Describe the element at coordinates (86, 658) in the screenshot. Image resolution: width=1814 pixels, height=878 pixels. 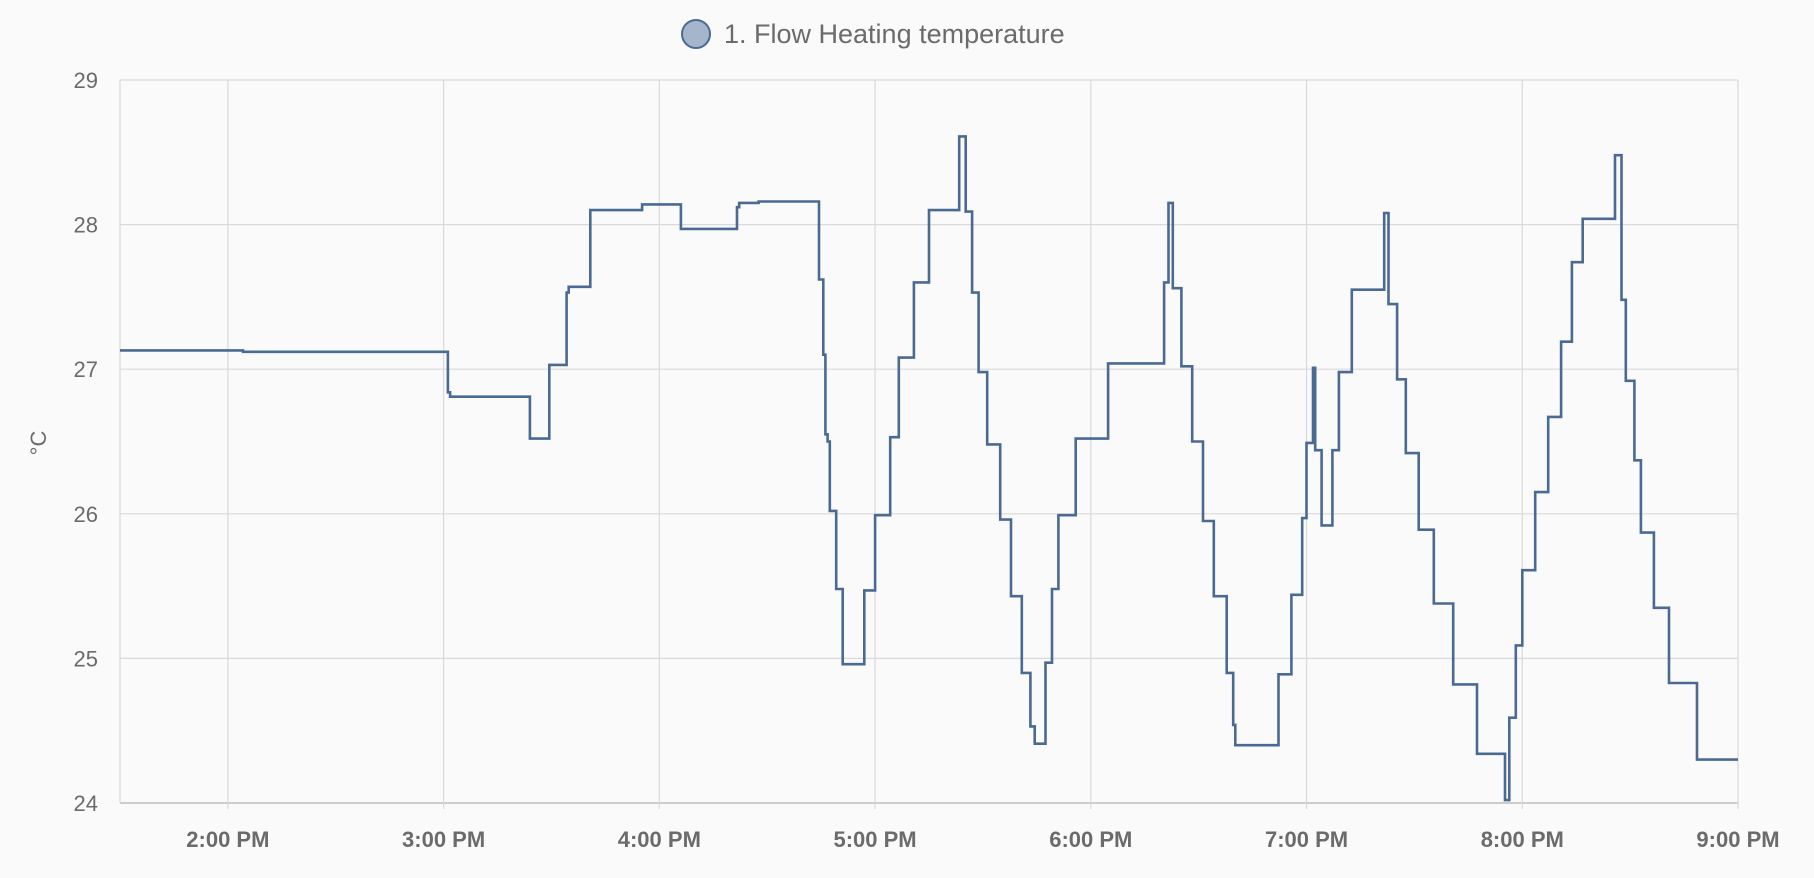
I see `y-tick-label: 25` at that location.